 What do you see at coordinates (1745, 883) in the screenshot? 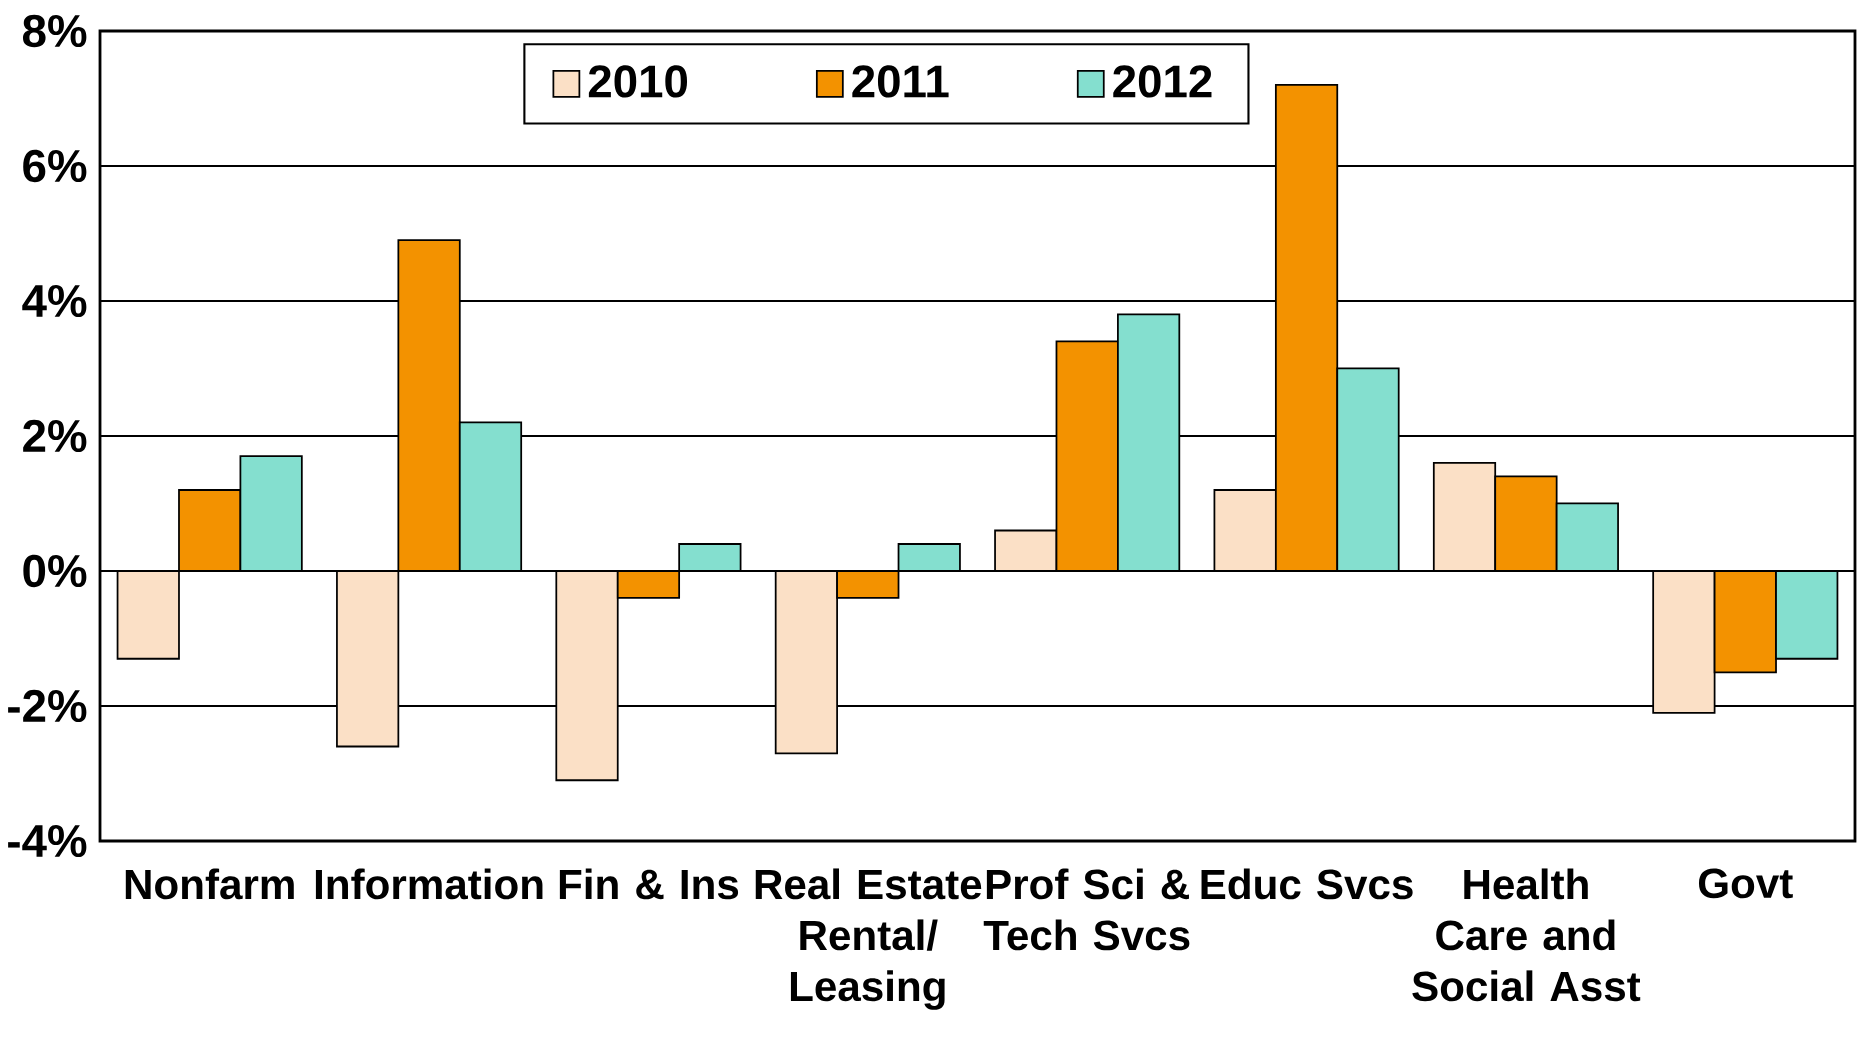
I see `x-tick-label: Govt` at bounding box center [1745, 883].